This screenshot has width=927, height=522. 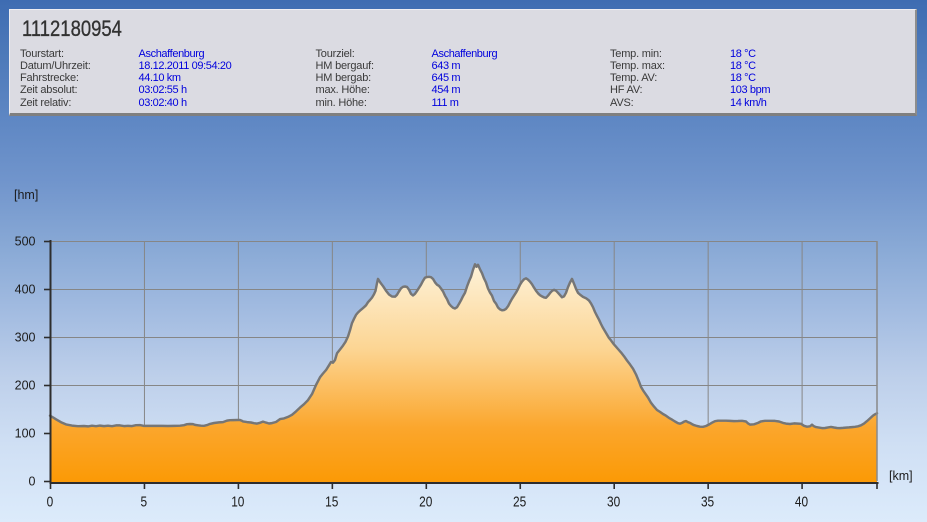 What do you see at coordinates (144, 501) in the screenshot?
I see `svg-text: 5` at bounding box center [144, 501].